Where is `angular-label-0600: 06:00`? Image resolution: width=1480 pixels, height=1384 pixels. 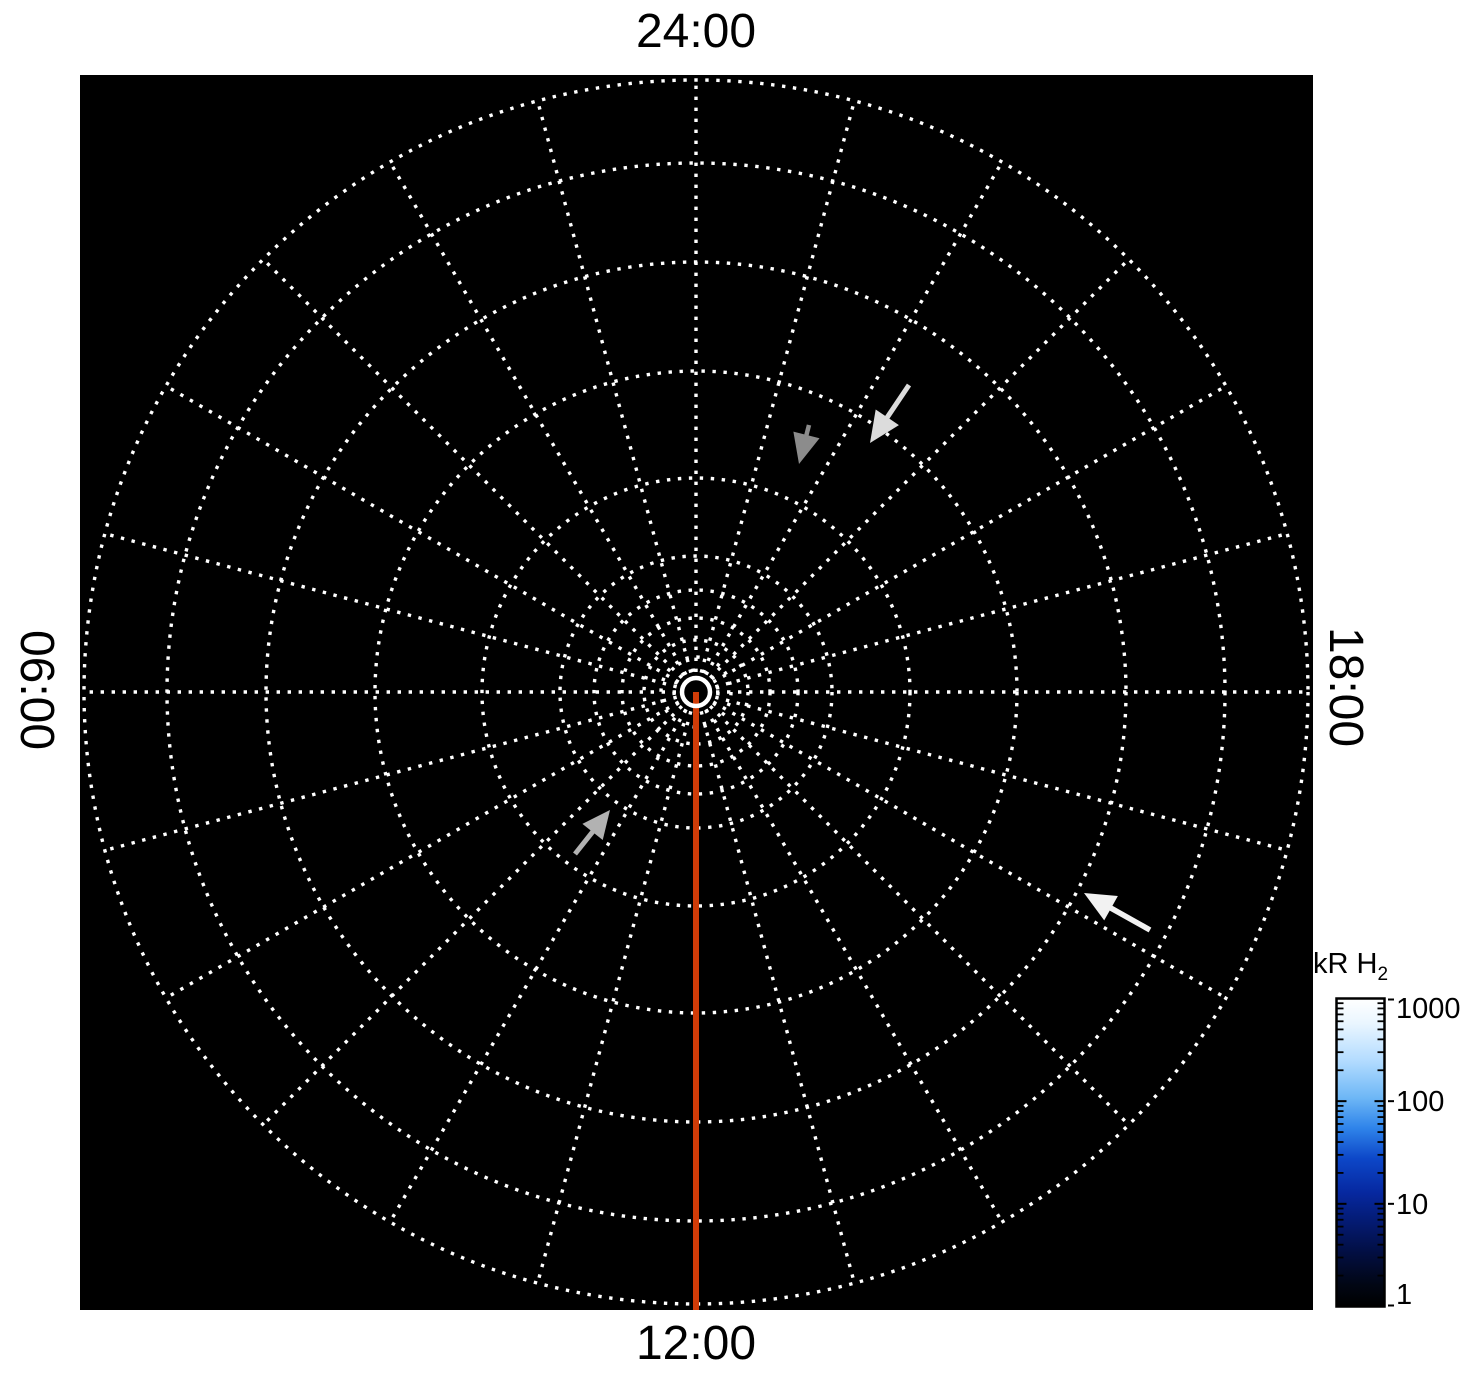
angular-label-0600: 06:00 is located at coordinates (36, 690).